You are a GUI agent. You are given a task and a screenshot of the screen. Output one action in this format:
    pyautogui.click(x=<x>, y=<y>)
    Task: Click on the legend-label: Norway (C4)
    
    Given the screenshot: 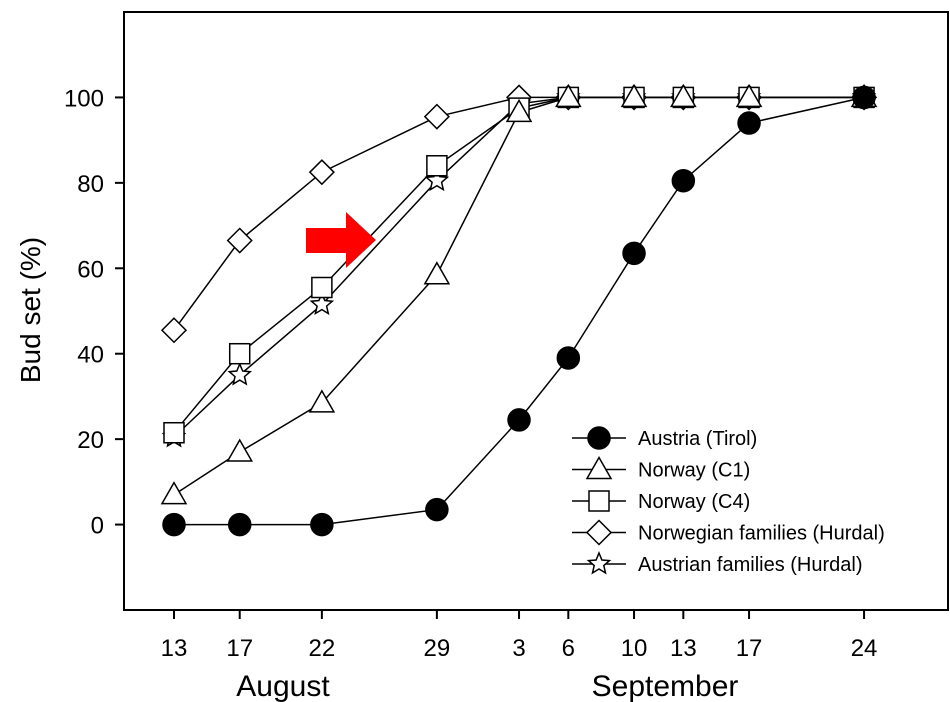 What is the action you would take?
    pyautogui.click(x=694, y=502)
    